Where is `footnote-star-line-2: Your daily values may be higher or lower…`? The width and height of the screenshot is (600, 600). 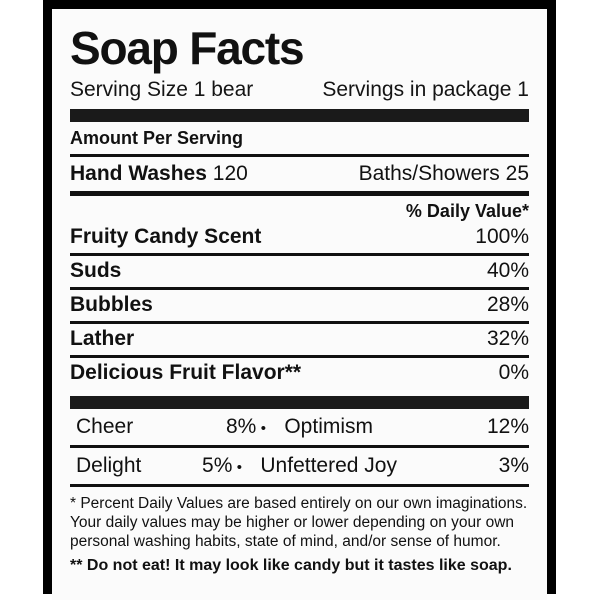 footnote-star-line-2: Your daily values may be higher or lower… is located at coordinates (292, 523).